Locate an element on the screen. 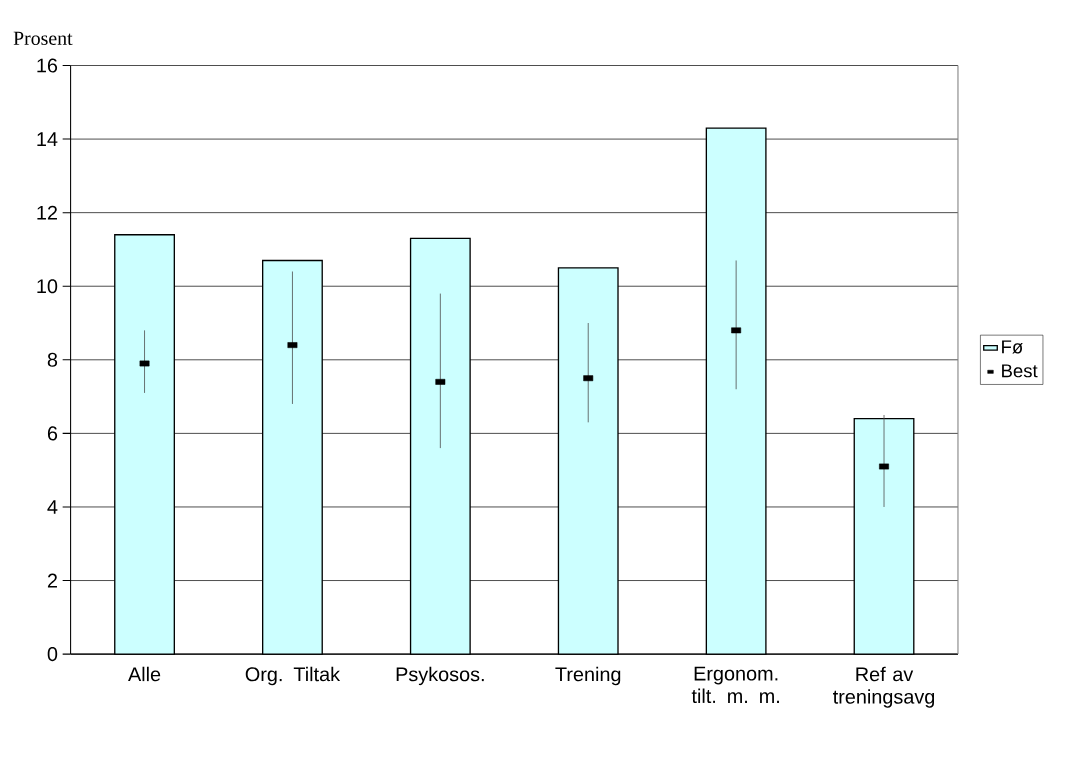  x-tick-label: Ref av treningsavg is located at coordinates (884, 687).